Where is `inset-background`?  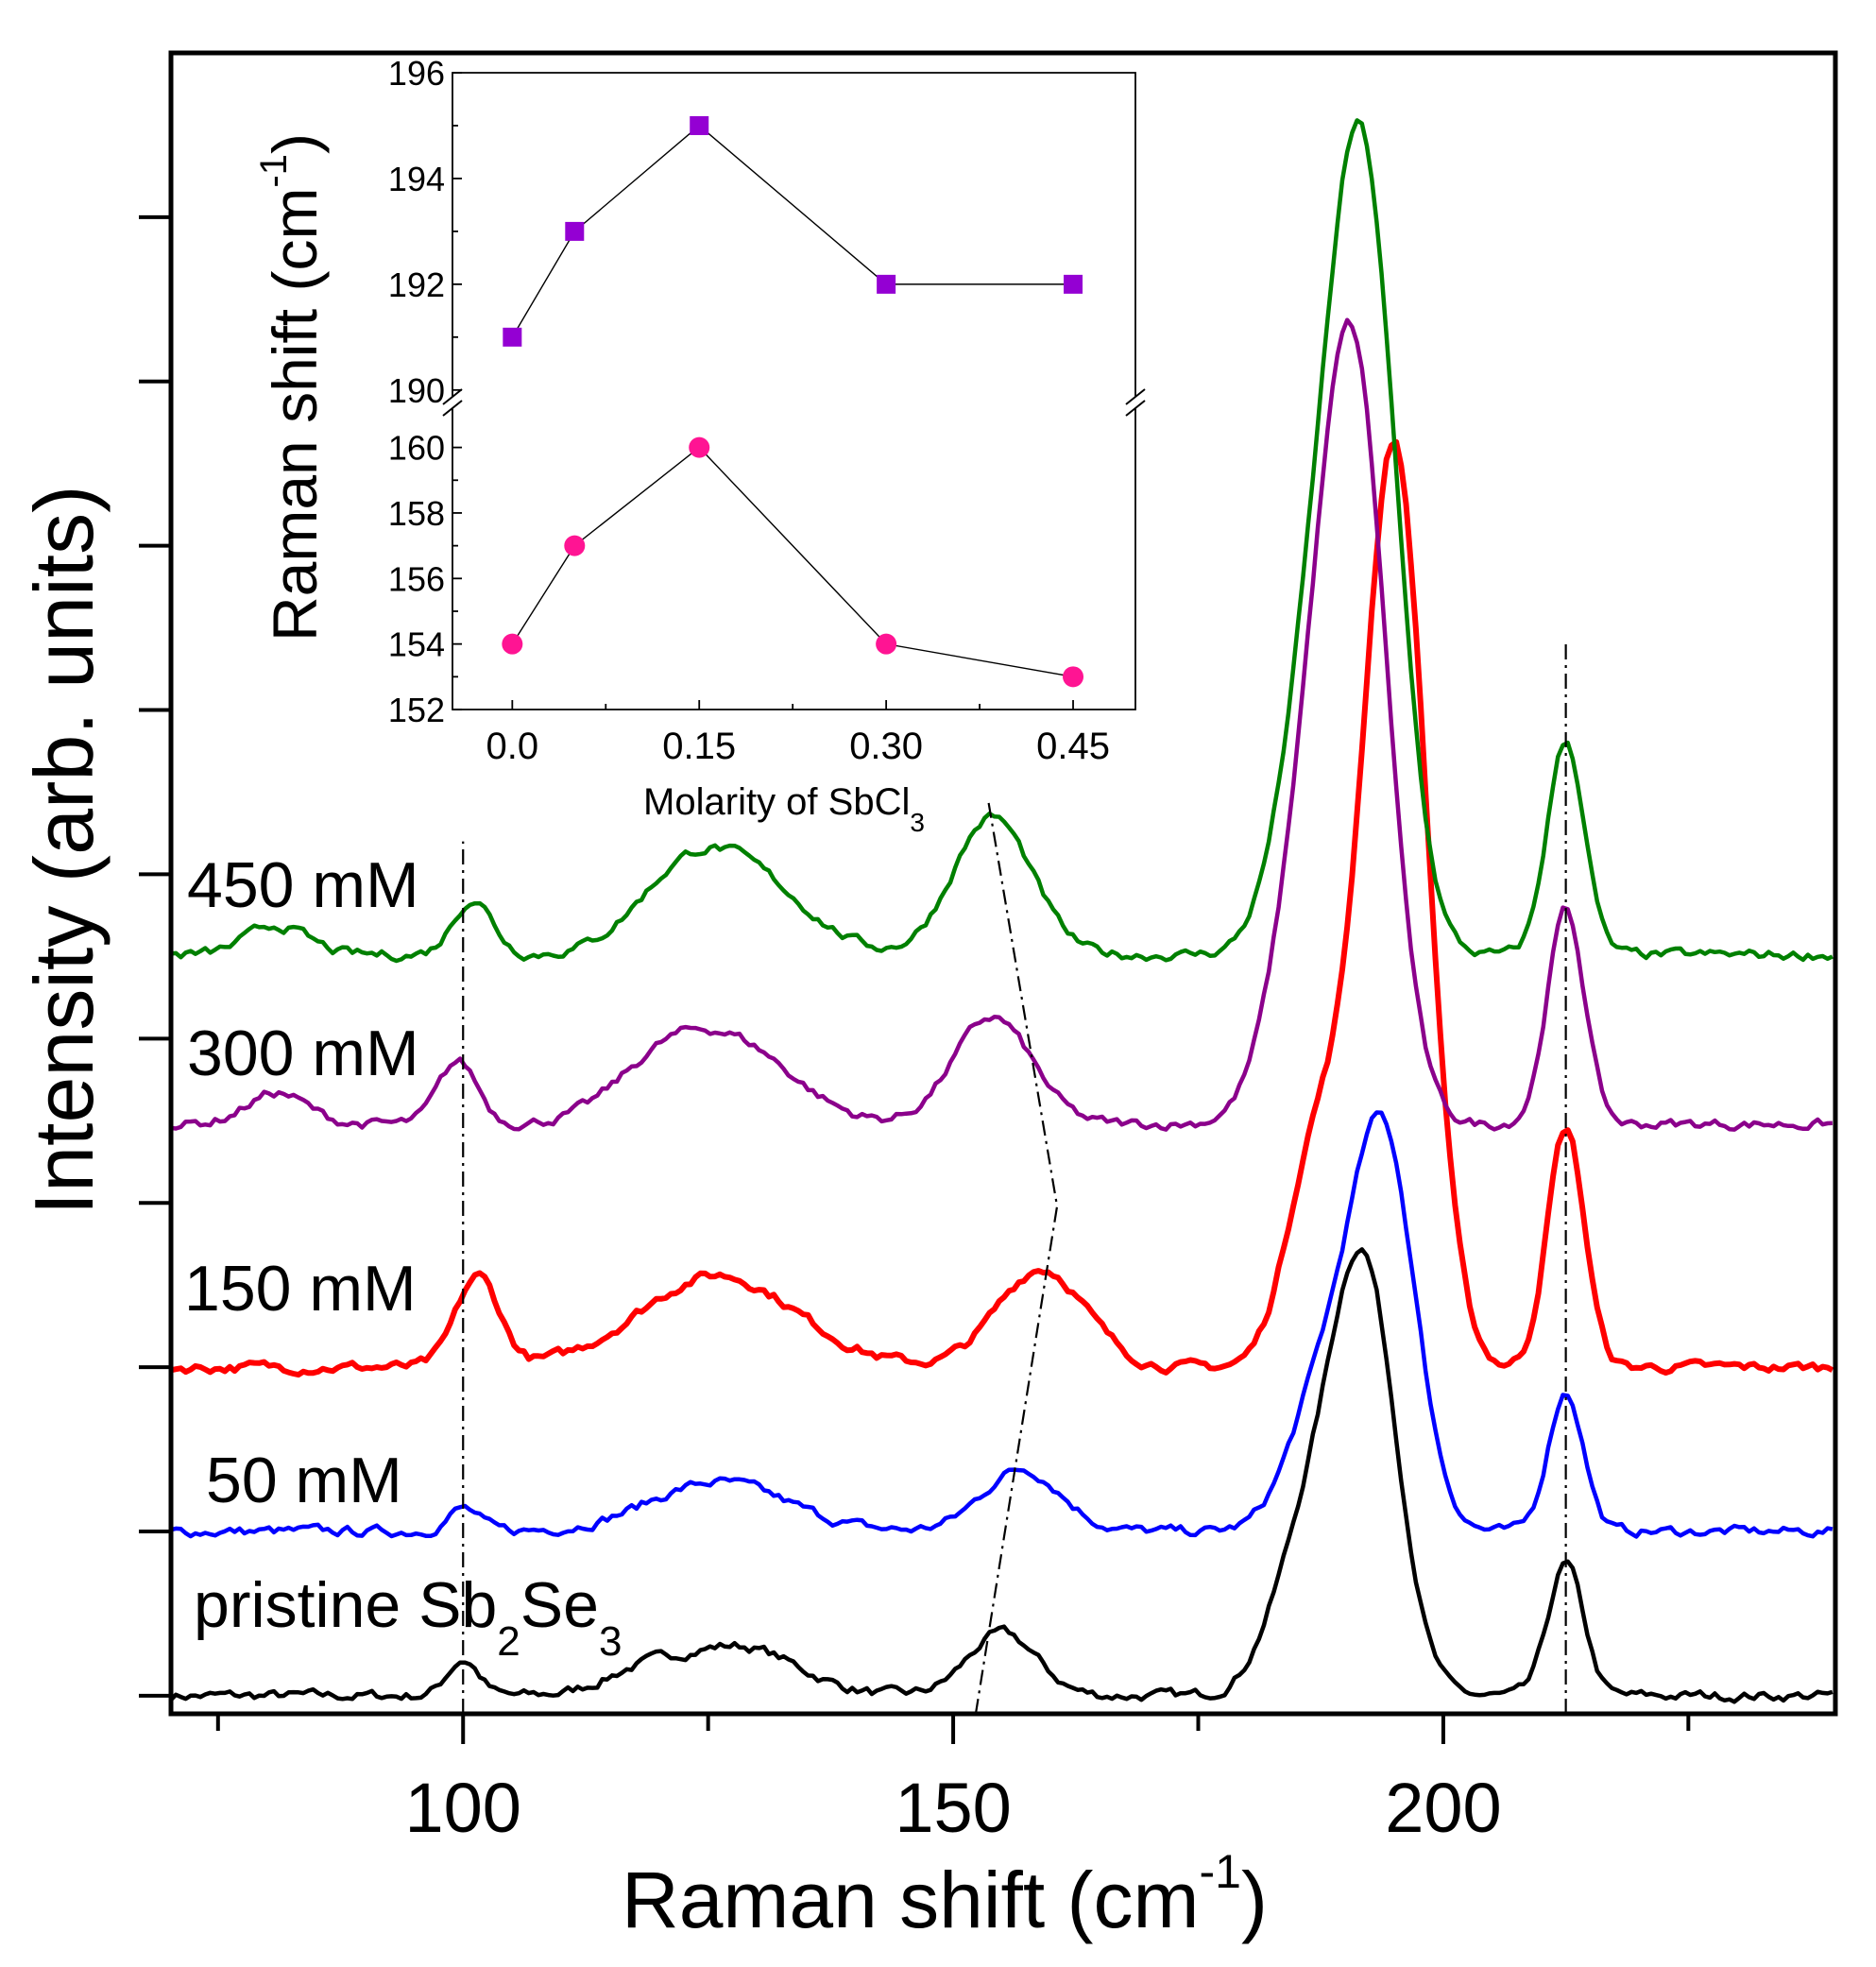
inset-background is located at coordinates (793, 391).